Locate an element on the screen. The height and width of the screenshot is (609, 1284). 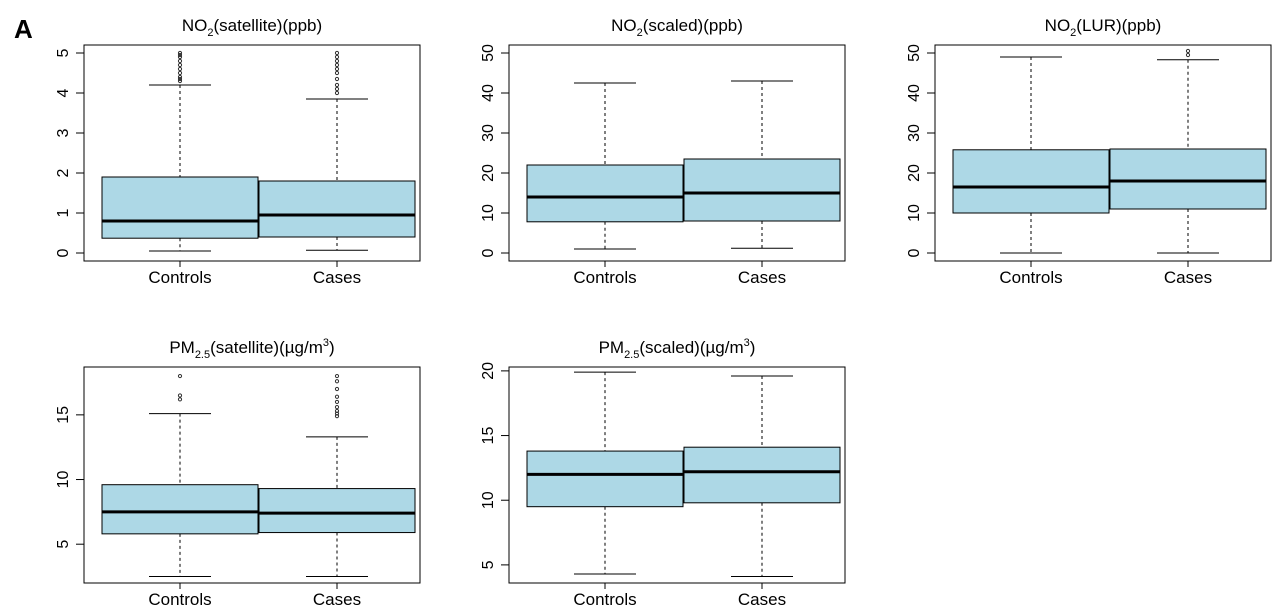
title-rest: (scaled)(ppb) is located at coordinates (693, 25).